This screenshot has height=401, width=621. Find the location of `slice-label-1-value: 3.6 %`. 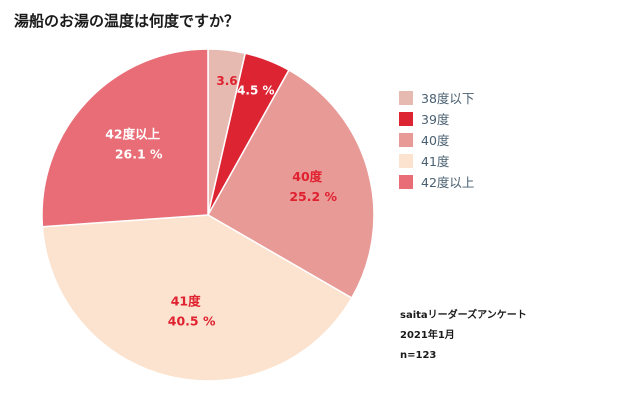

slice-label-1-value: 3.6 % is located at coordinates (234, 81).